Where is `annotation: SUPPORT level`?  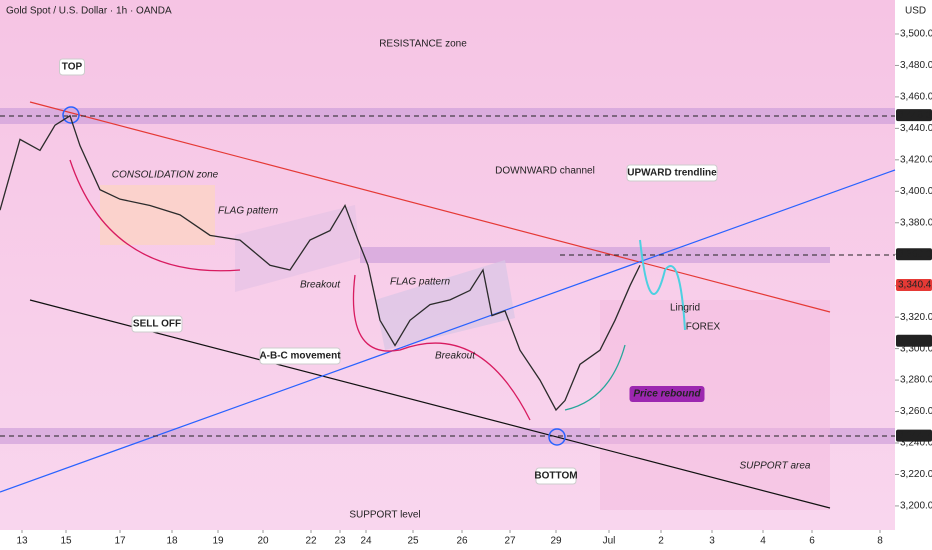
annotation: SUPPORT level is located at coordinates (384, 515).